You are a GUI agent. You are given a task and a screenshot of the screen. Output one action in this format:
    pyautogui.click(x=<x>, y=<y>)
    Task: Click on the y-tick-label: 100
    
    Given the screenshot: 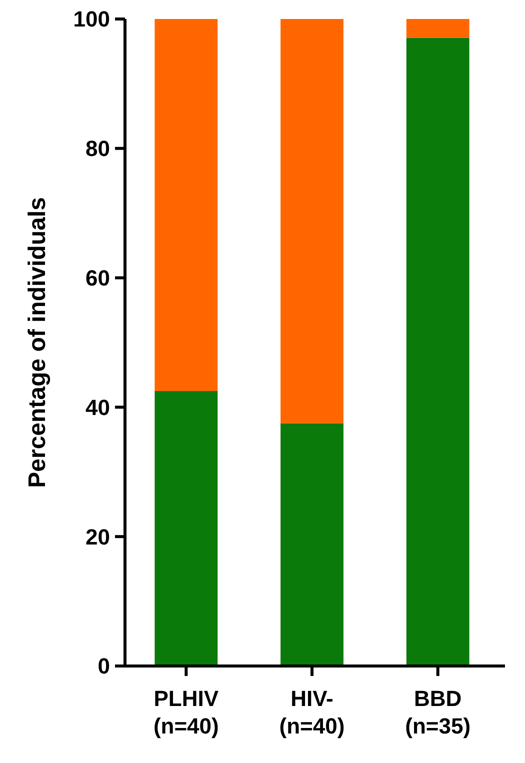 What is the action you would take?
    pyautogui.click(x=91, y=19)
    